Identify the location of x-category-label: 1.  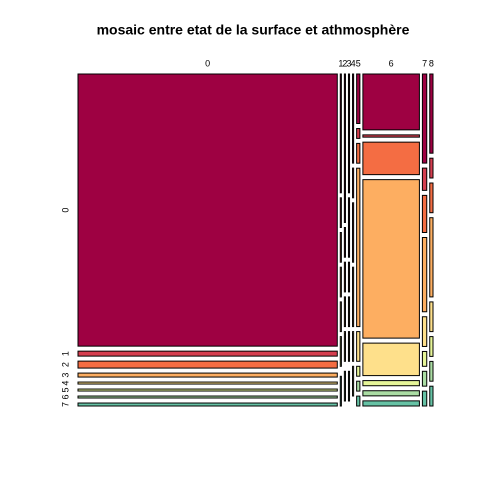
(340, 63).